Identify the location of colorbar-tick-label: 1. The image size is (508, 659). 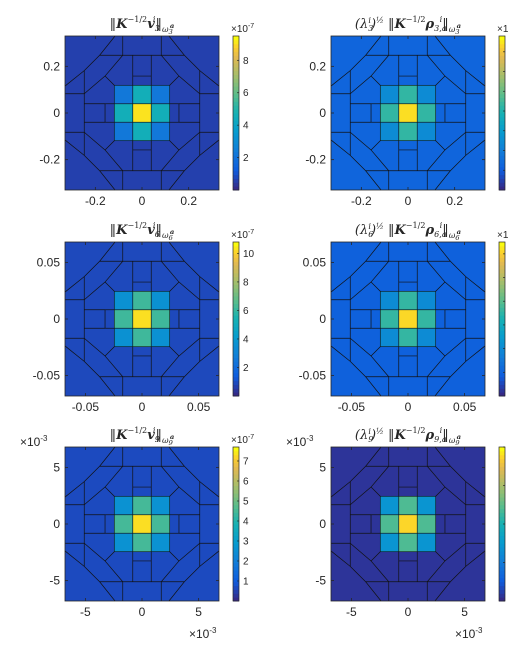
(246, 582).